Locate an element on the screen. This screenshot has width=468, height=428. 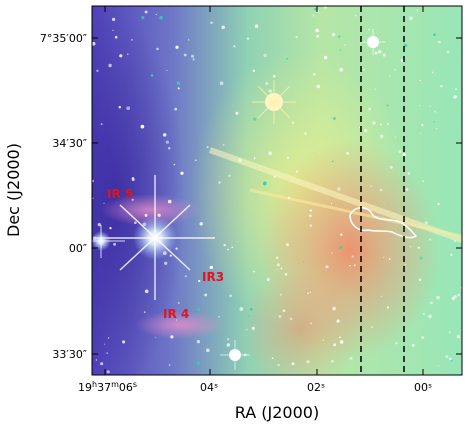
x-tick-label: 04ˢ is located at coordinates (209, 387).